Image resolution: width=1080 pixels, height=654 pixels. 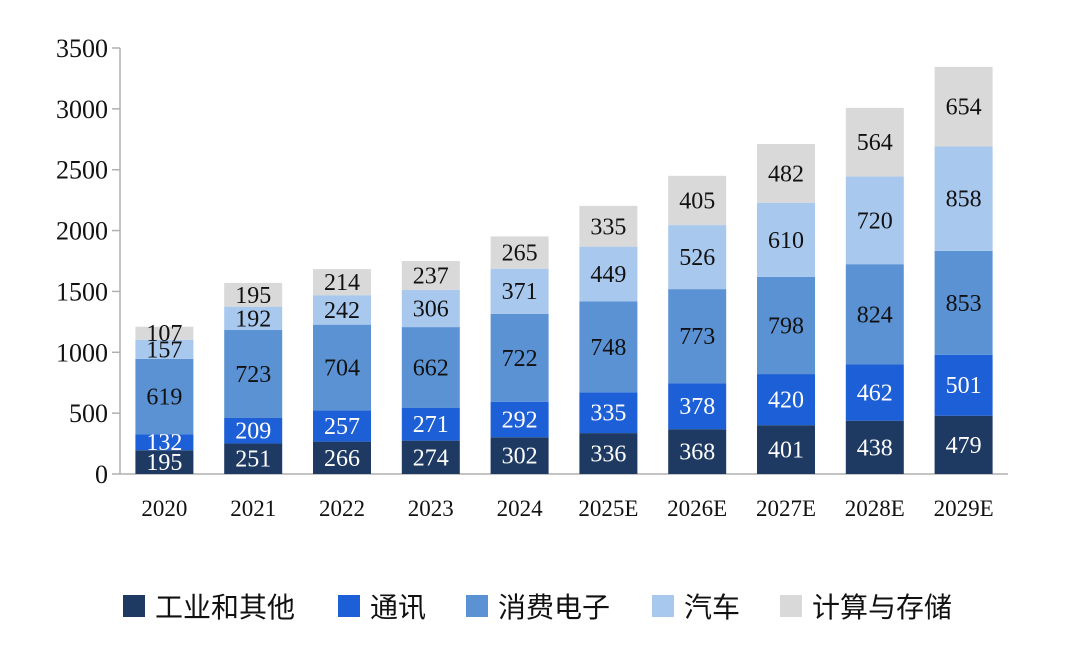 What do you see at coordinates (88, 261) in the screenshot?
I see `y-axis: 0 500 1000 1500 2000 2500 3000 3500` at bounding box center [88, 261].